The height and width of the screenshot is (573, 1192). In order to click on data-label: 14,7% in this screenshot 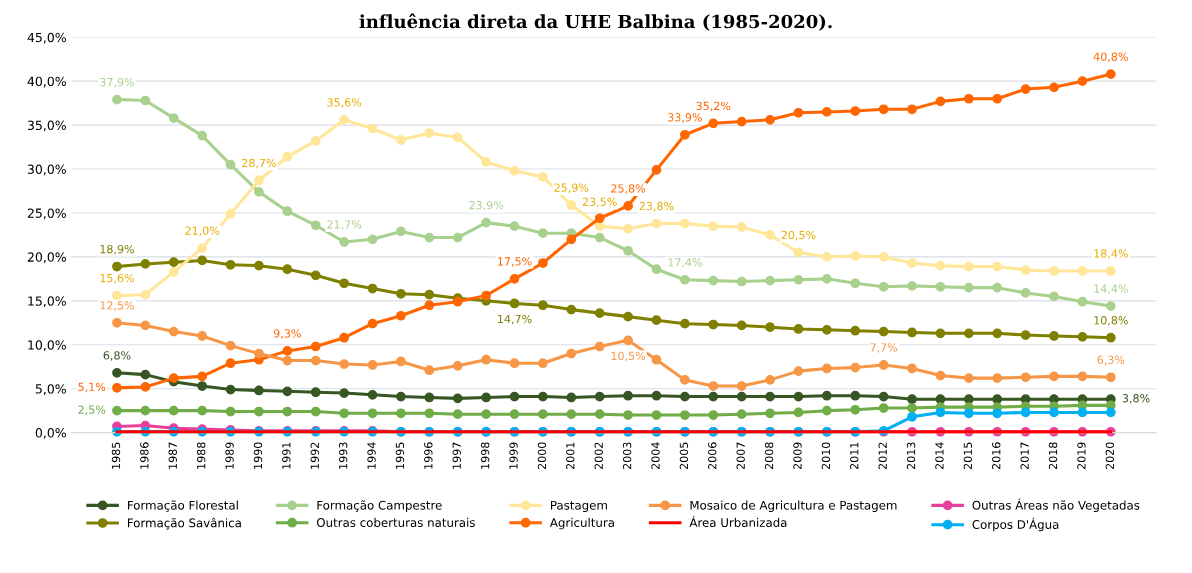, I will do `click(515, 319)`.